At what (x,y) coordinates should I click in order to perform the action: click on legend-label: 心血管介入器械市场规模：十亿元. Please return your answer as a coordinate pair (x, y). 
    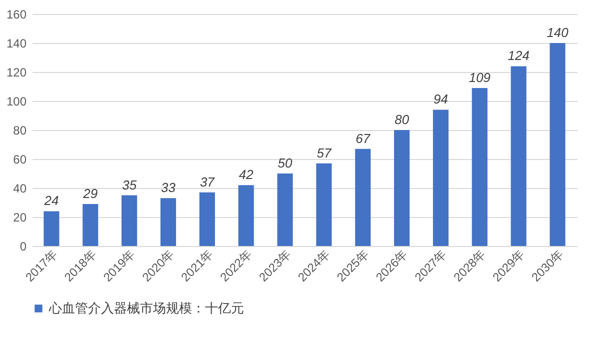
    Looking at the image, I should click on (146, 308).